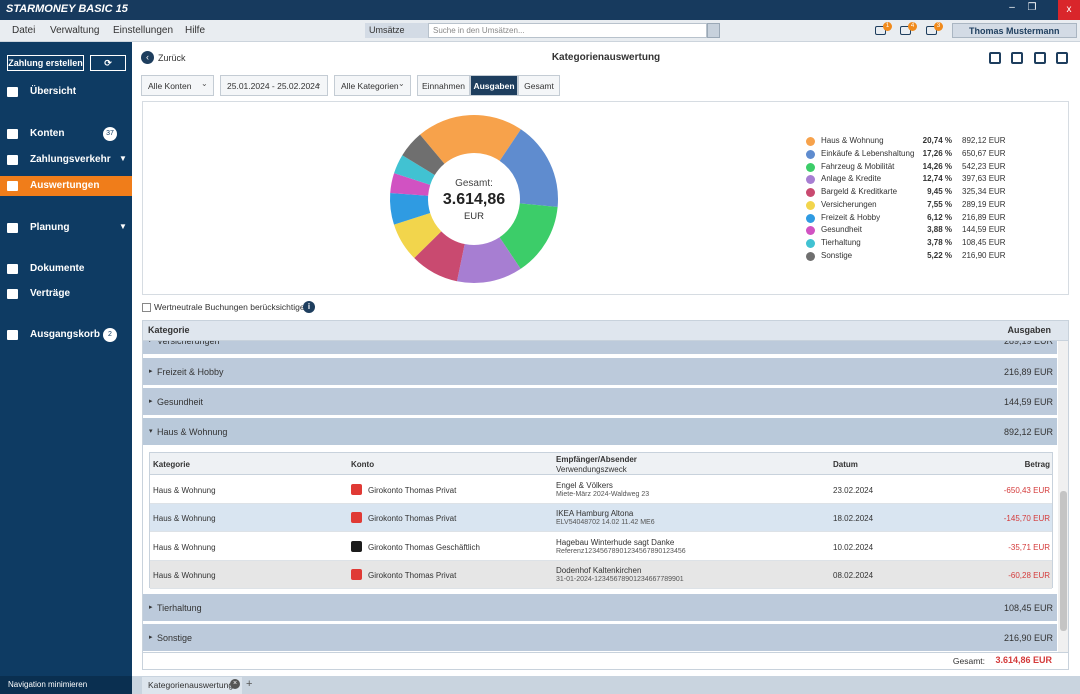 The image size is (1080, 694). I want to click on filter-dropdown: 25.01.2024 - 25.02.2024, so click(274, 85).